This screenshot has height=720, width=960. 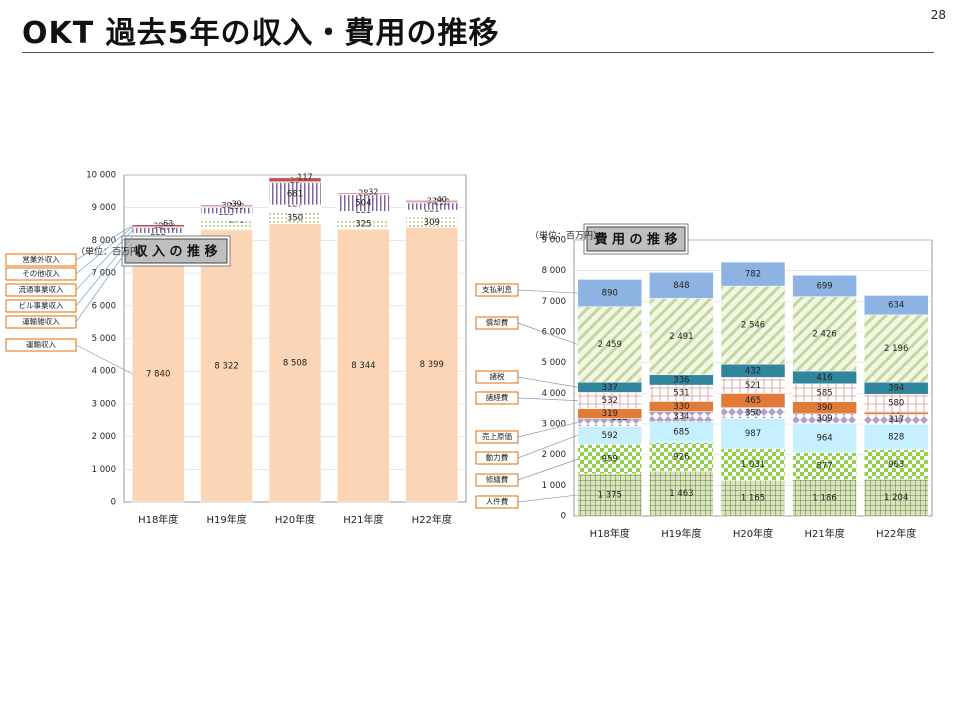 What do you see at coordinates (104, 339) in the screenshot?
I see `y-tick-label: 5 000` at bounding box center [104, 339].